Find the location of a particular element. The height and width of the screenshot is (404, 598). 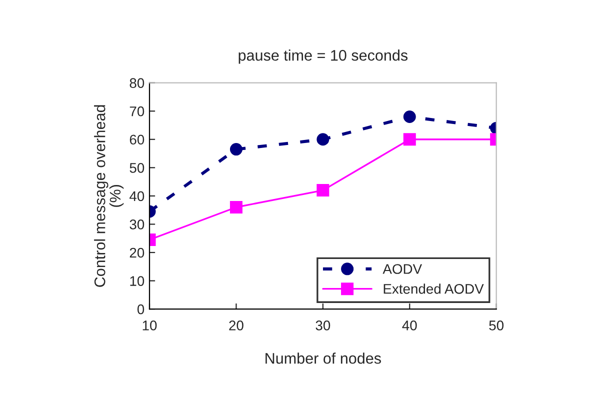

y-tick-label: 30 is located at coordinates (137, 225).